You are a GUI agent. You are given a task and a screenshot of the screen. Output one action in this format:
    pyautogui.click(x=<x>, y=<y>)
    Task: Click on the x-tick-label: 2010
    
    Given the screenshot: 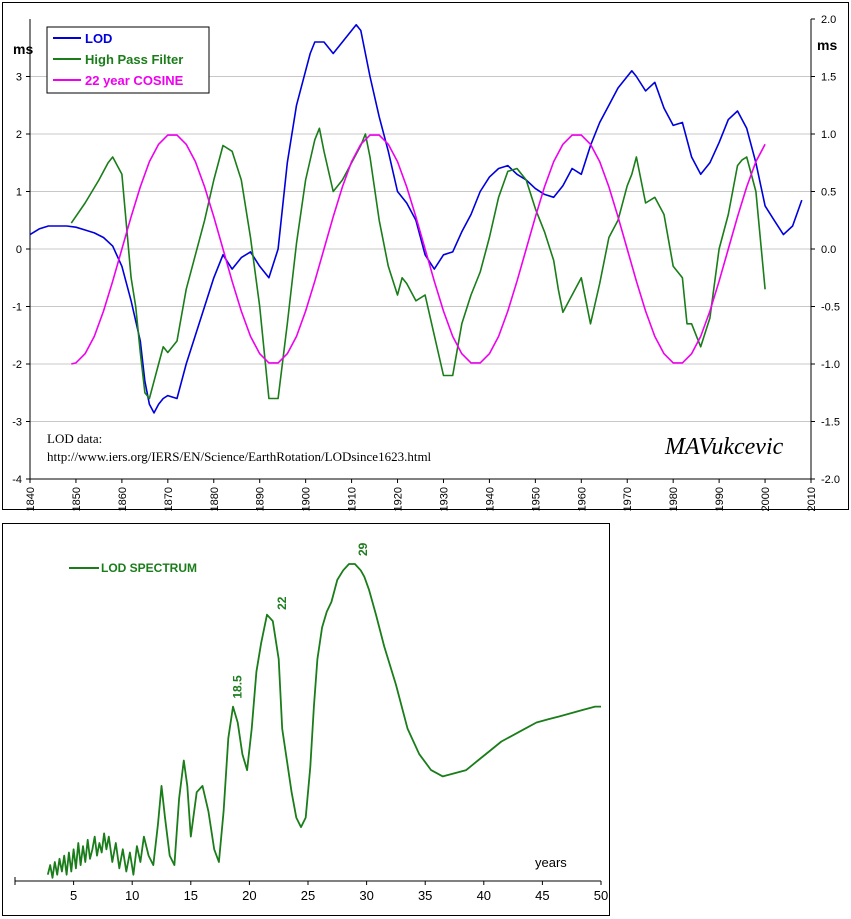 What is the action you would take?
    pyautogui.click(x=812, y=499)
    